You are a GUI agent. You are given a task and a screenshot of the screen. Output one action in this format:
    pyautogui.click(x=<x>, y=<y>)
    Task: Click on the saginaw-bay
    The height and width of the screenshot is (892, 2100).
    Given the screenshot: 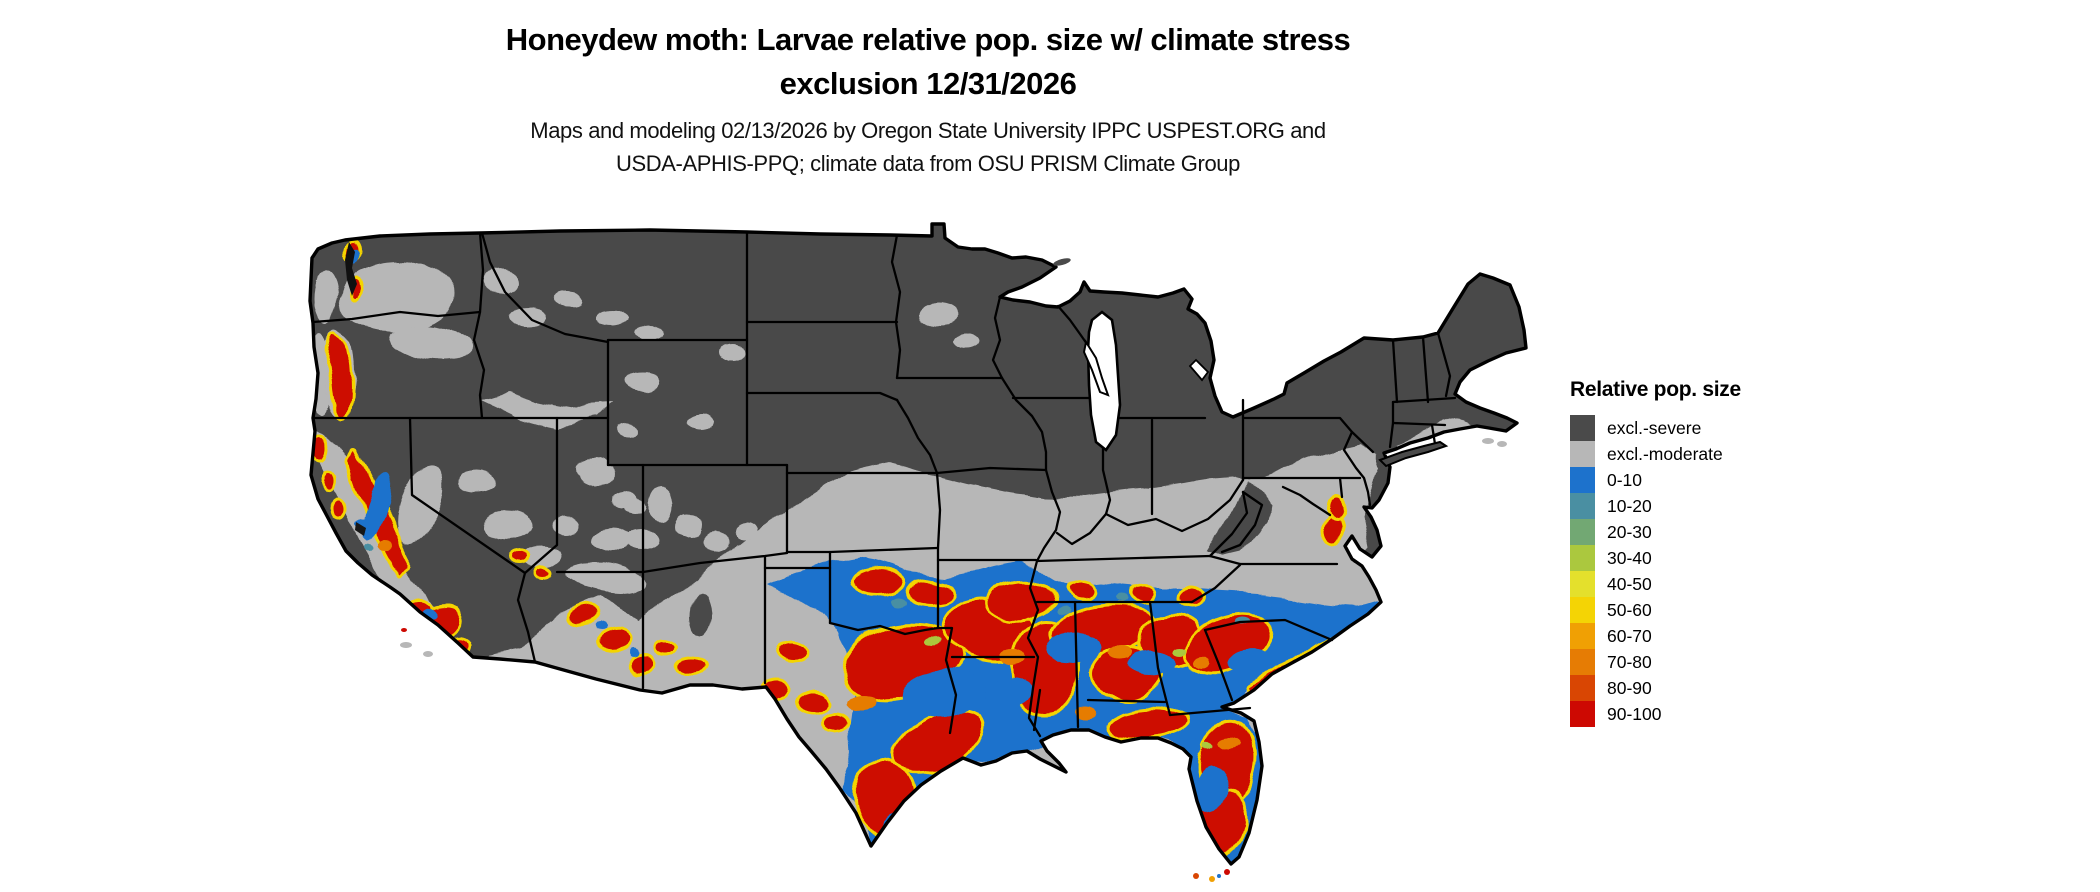 What is the action you would take?
    pyautogui.click(x=1199, y=370)
    